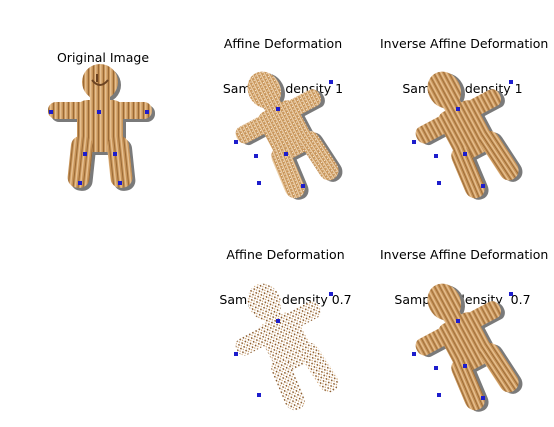 The image size is (554, 427). I want to click on title-line: Original Image, so click(103, 57).